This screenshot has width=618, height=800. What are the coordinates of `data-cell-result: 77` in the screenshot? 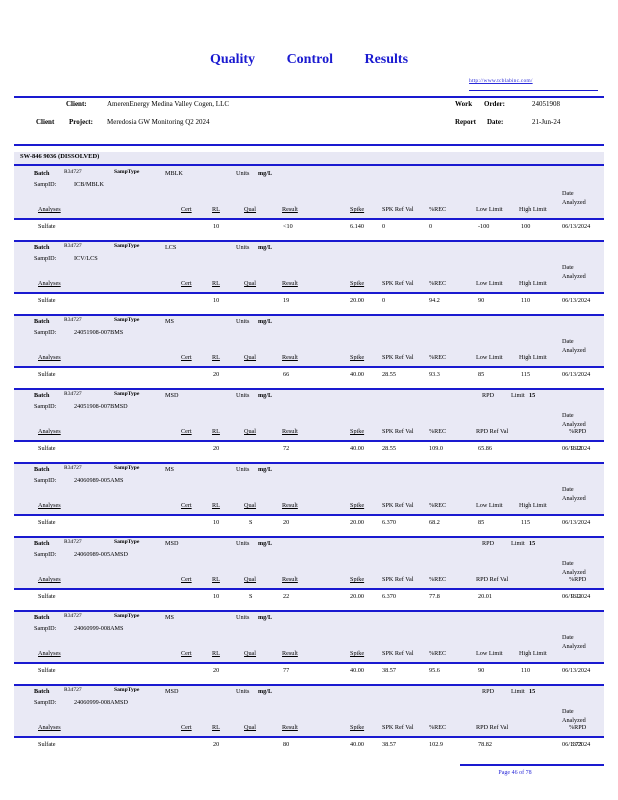 It's located at (286, 670).